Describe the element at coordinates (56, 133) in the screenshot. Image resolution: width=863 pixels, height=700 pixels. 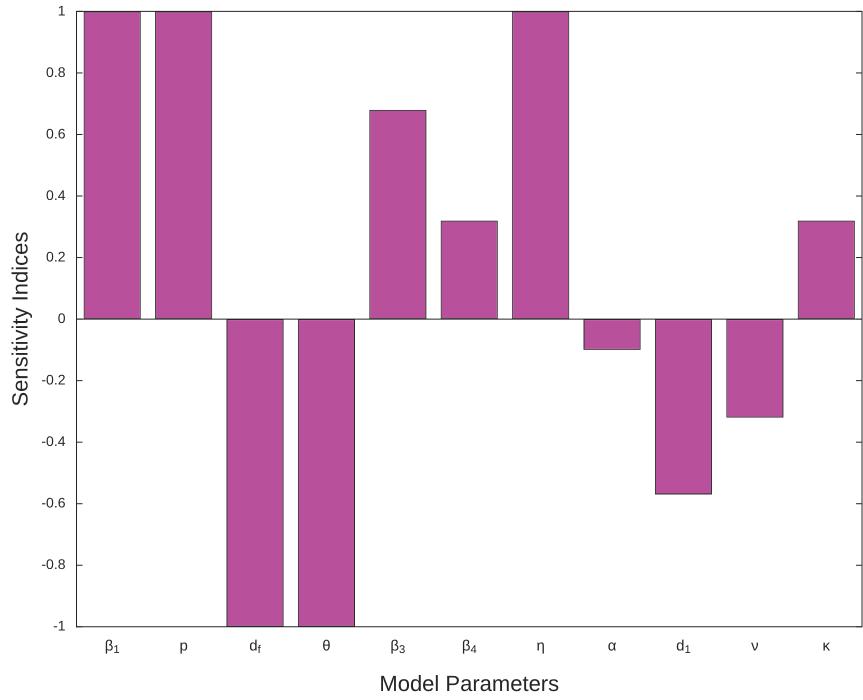
I see `y-tick-label: 0.6` at that location.